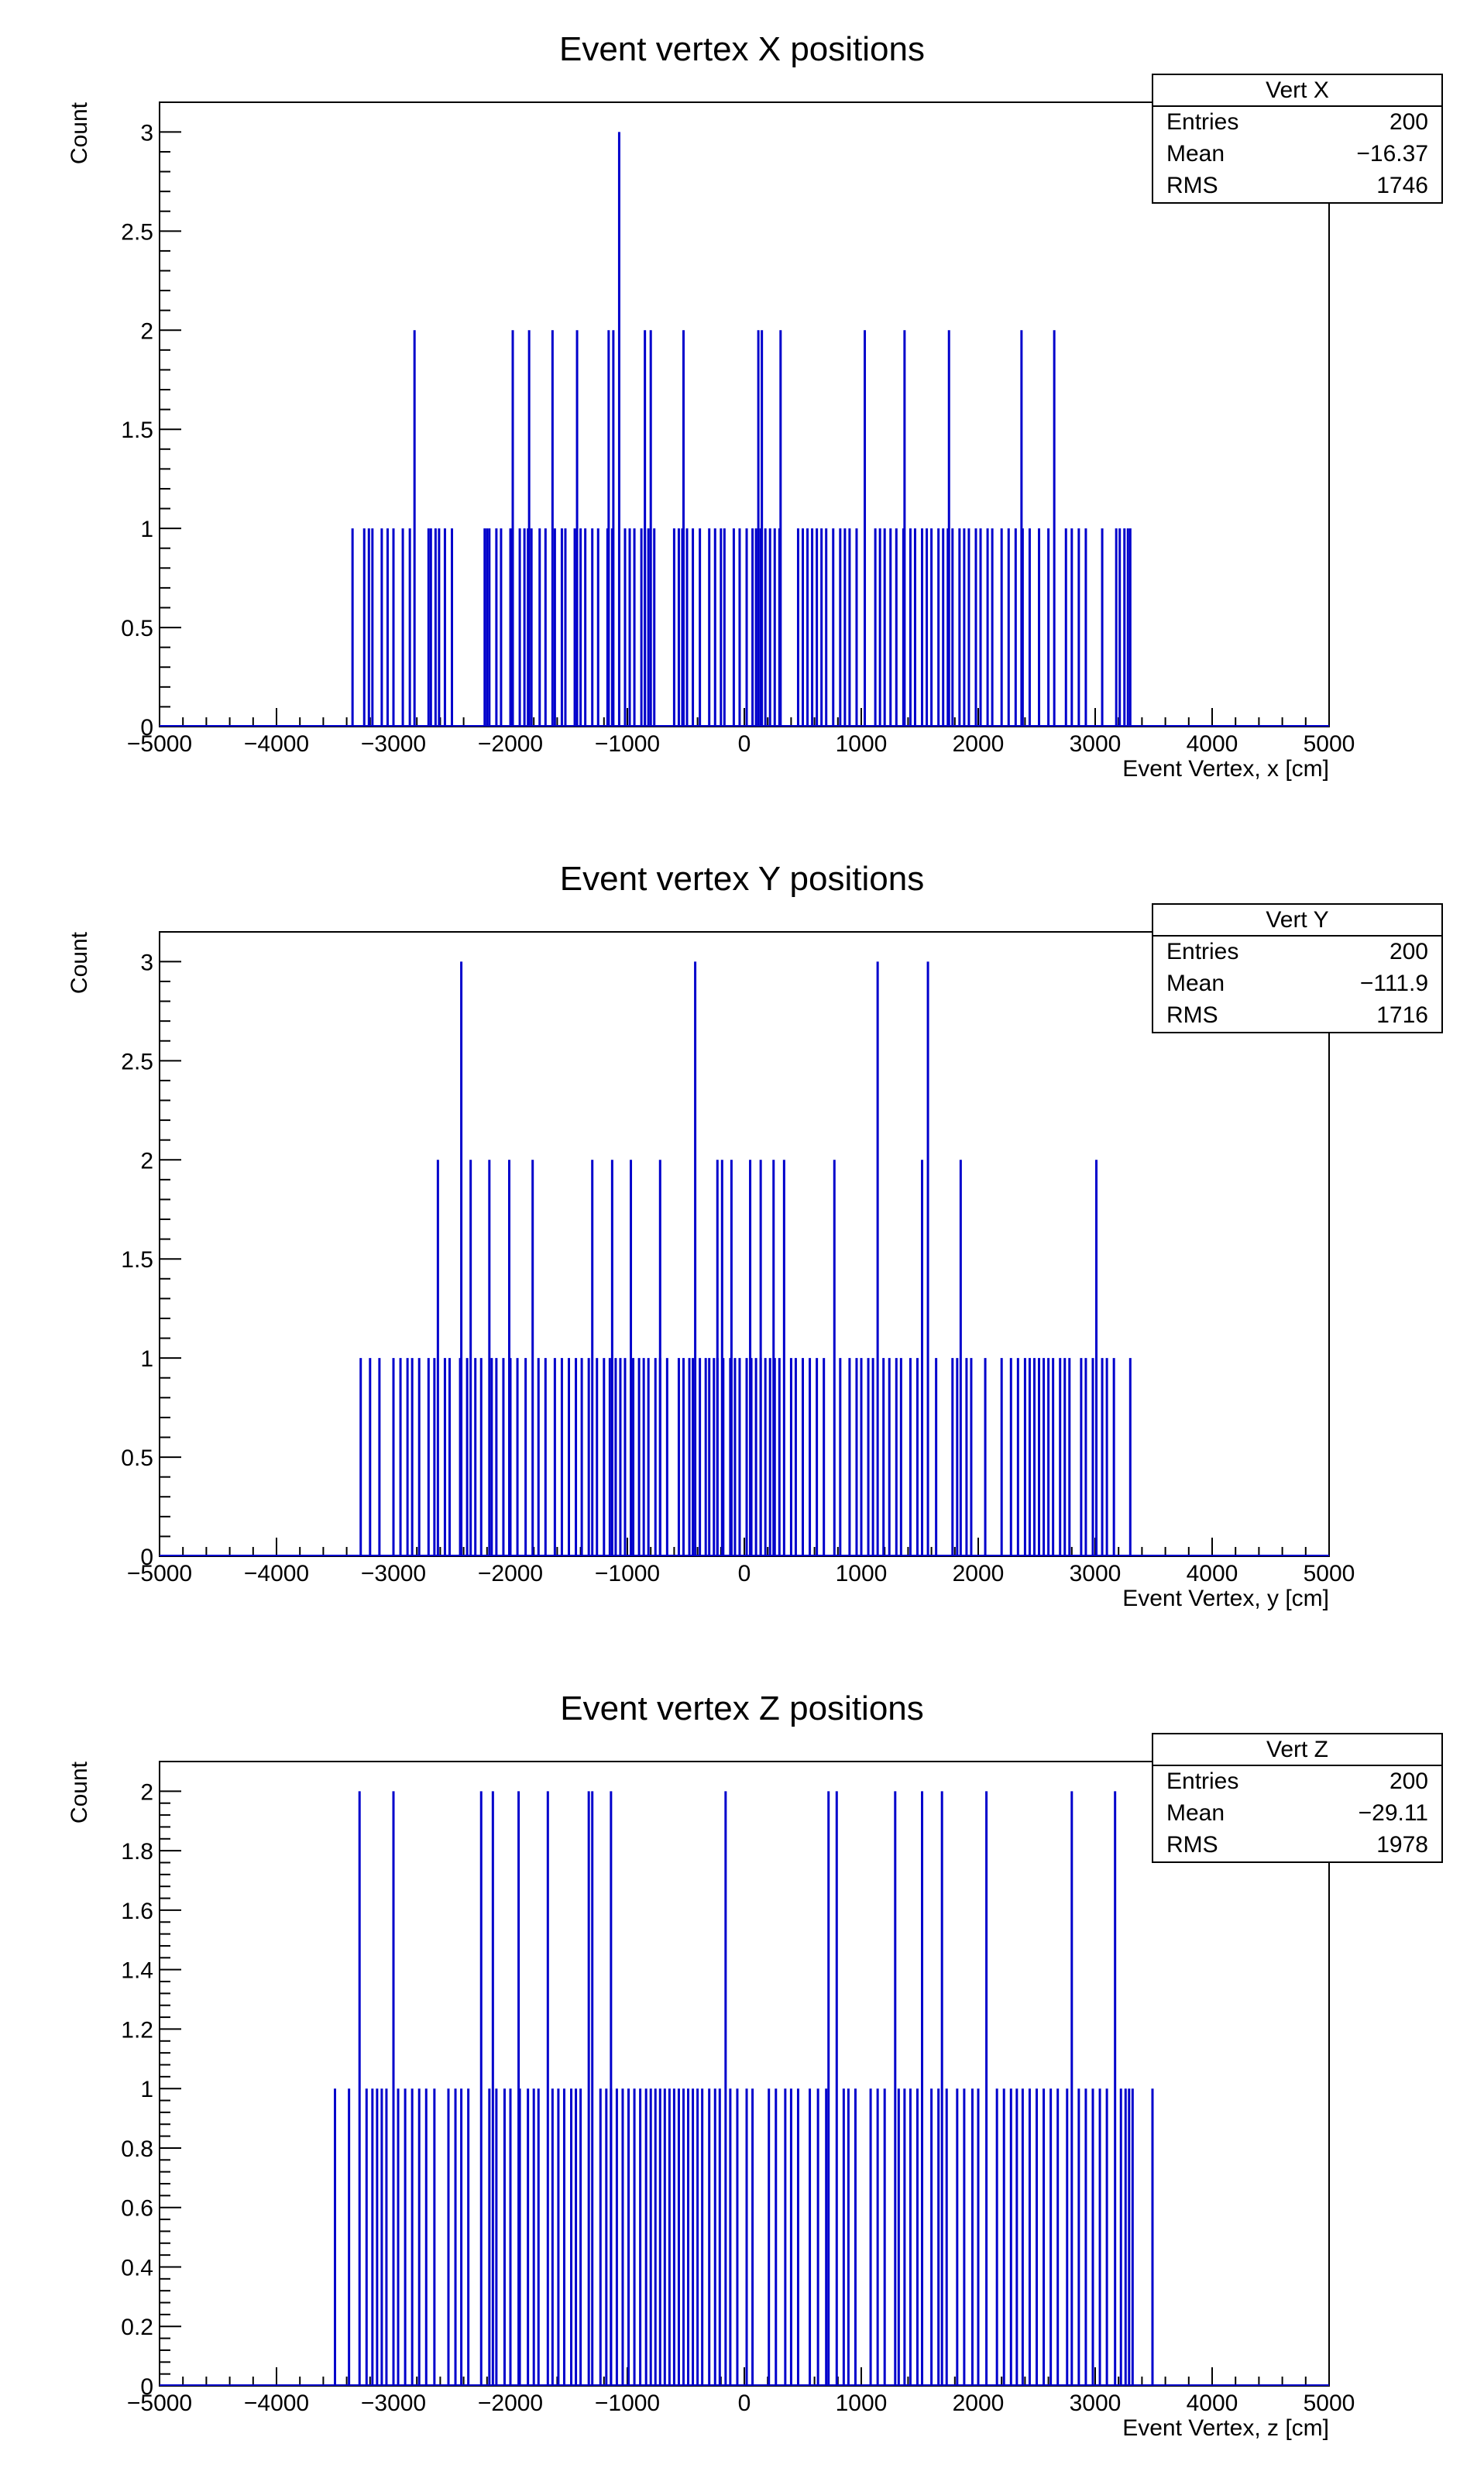 This screenshot has width=1484, height=2492. I want to click on stats-box: Vert Z Entries 200 Mean −29.11 RMS 1978, so click(1297, 1798).